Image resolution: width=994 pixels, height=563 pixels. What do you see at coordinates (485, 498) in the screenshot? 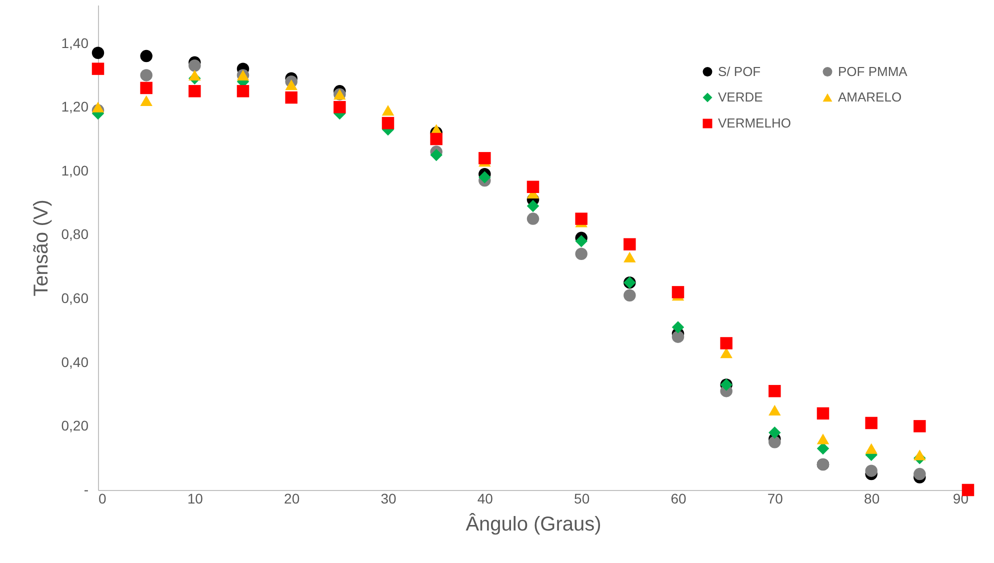
I see `x-tick-label: 40` at bounding box center [485, 498].